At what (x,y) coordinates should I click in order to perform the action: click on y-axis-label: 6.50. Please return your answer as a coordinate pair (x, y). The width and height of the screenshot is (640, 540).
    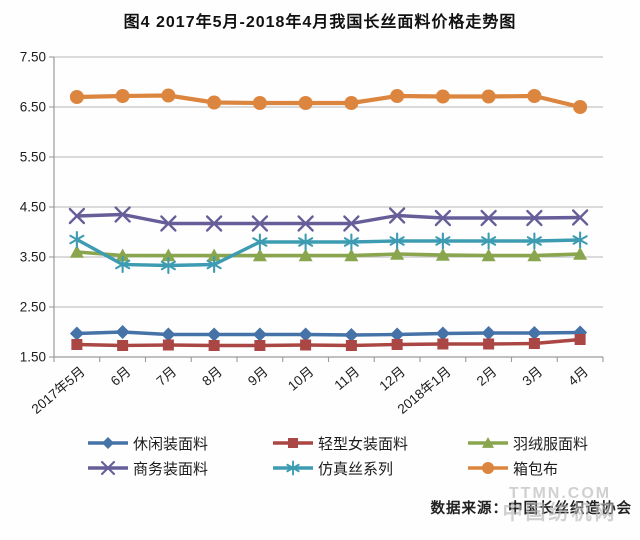
    Looking at the image, I should click on (33, 107).